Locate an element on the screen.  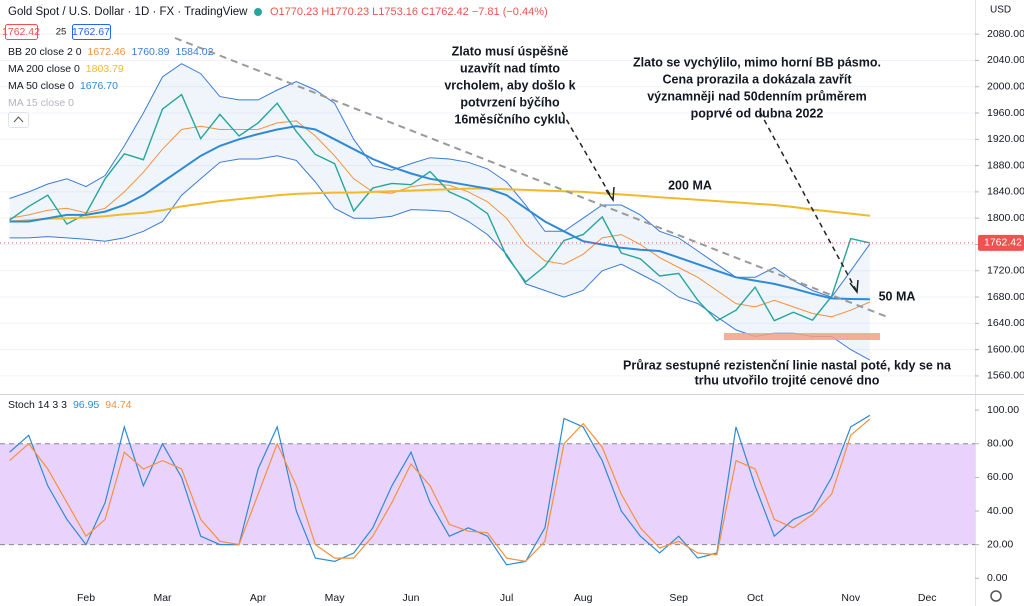
x-tick-label: Dec is located at coordinates (927, 598).